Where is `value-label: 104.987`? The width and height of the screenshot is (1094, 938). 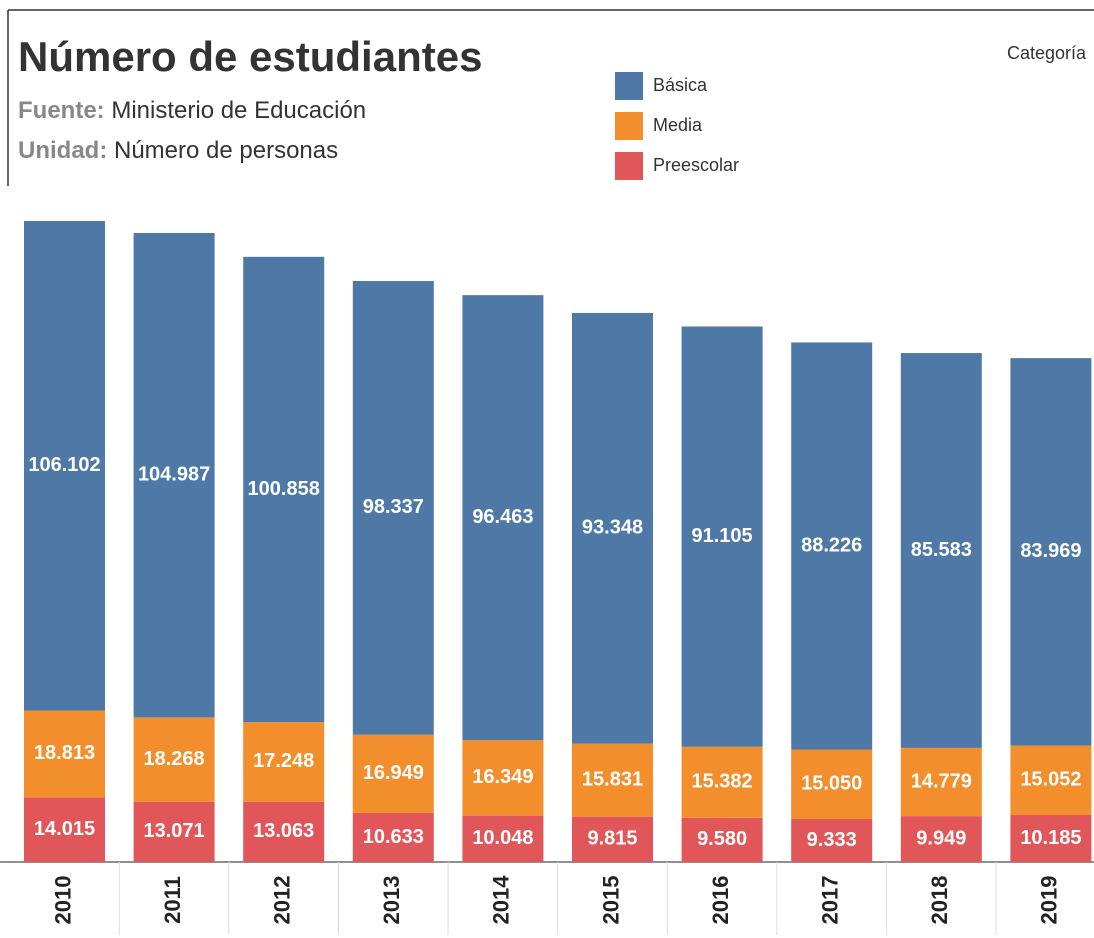 value-label: 104.987 is located at coordinates (174, 474).